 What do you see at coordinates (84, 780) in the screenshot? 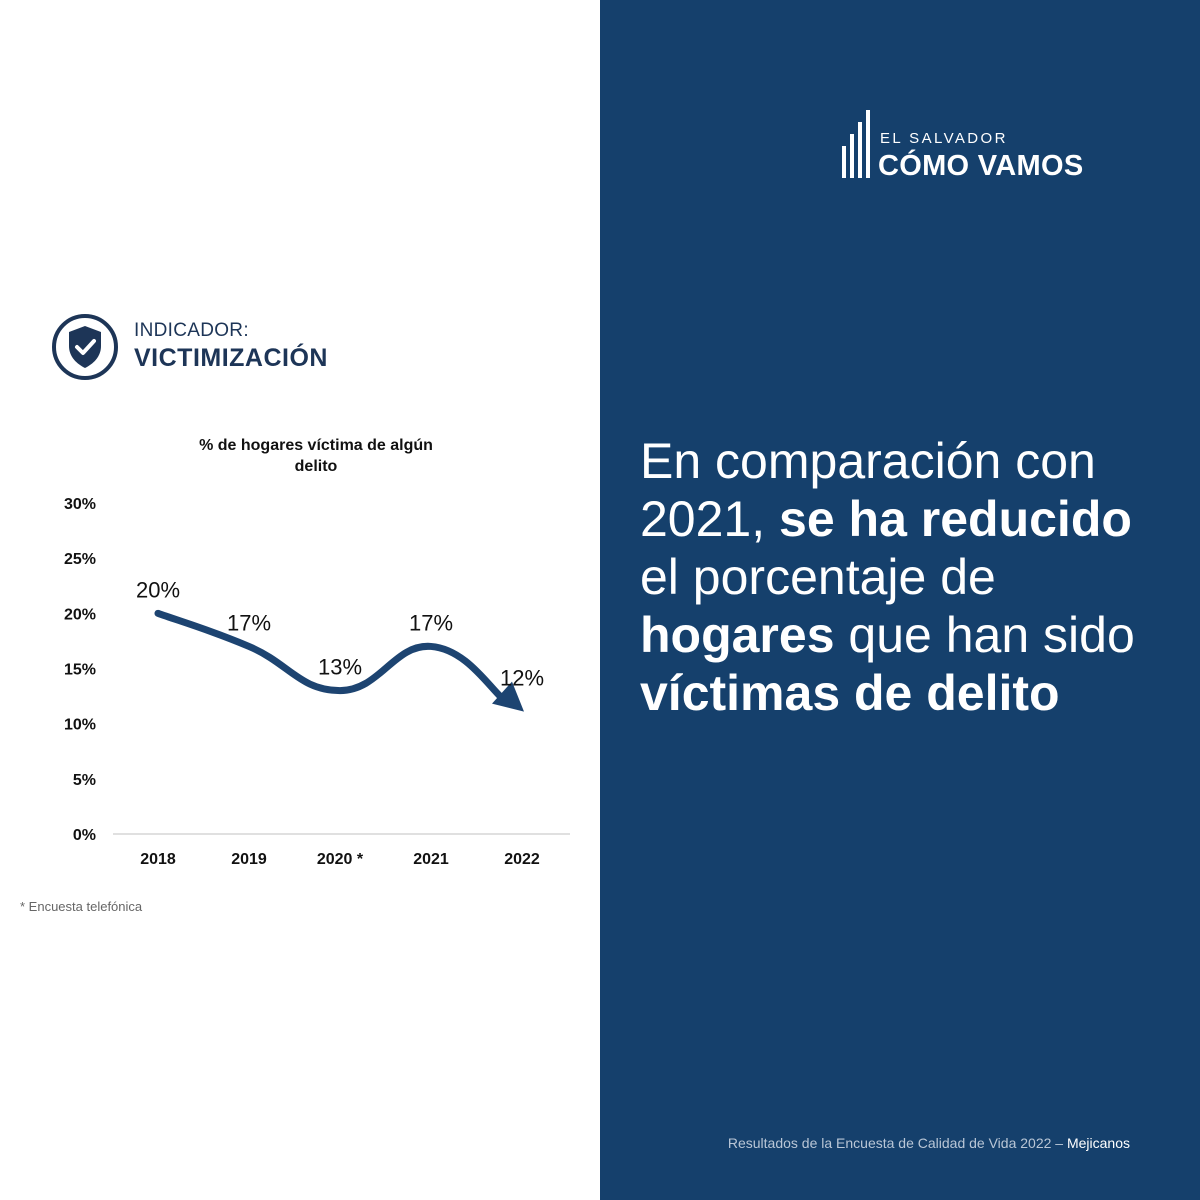
I see `y-tick-label: 5%` at bounding box center [84, 780].